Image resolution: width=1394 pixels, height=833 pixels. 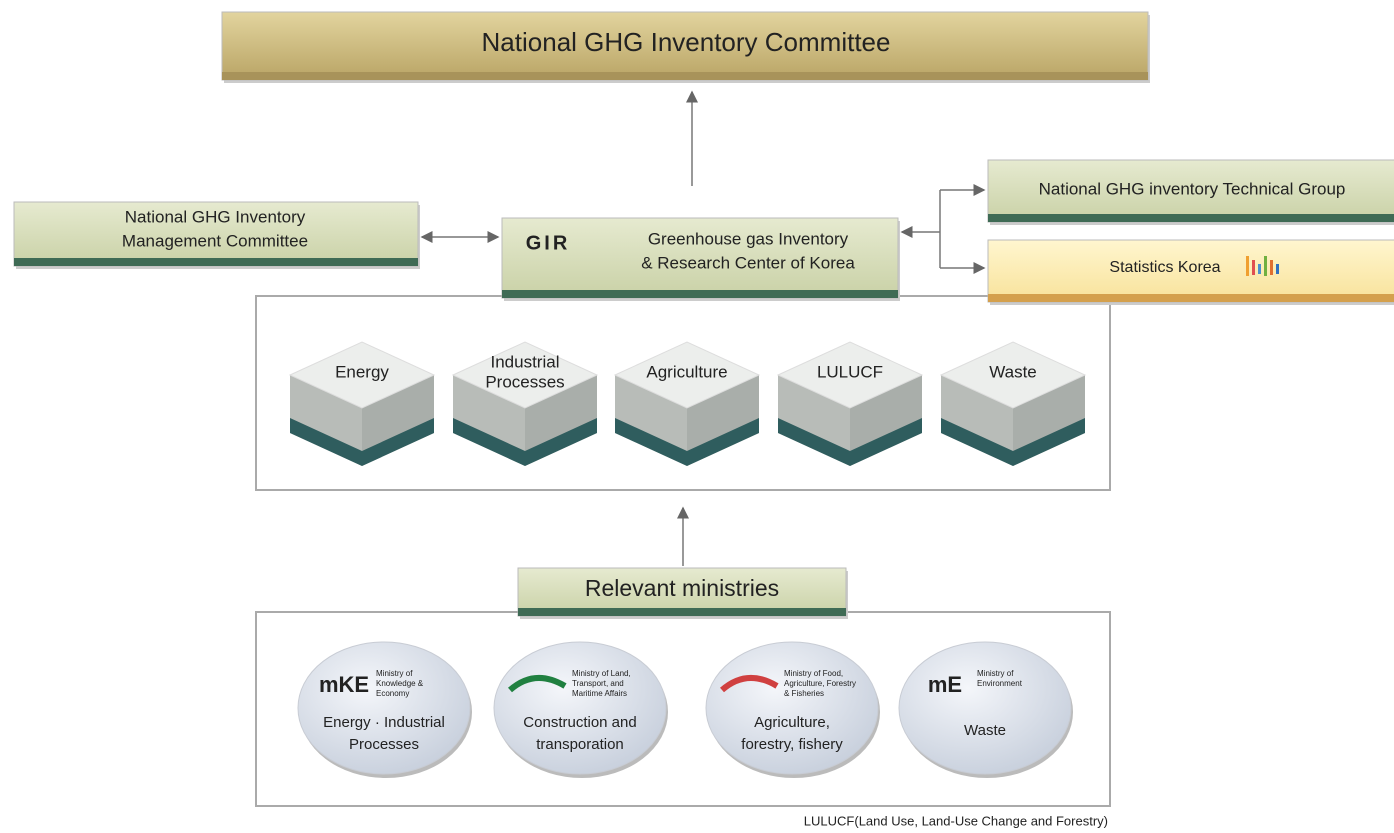 I want to click on label: forestry, fishery, so click(x=792, y=744).